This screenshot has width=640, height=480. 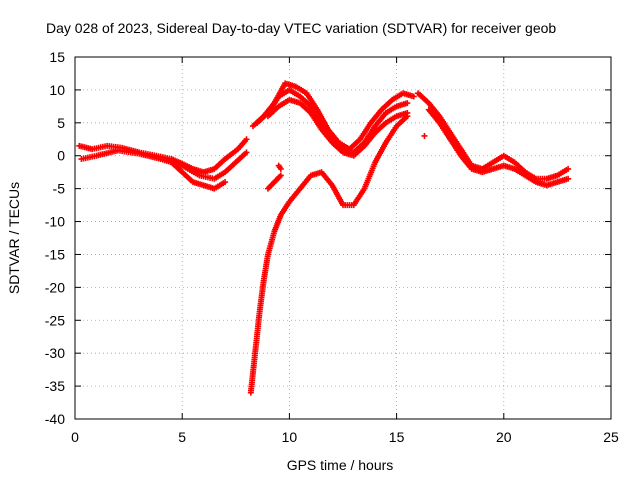 What do you see at coordinates (61, 123) in the screenshot?
I see `y-tick-label: 5` at bounding box center [61, 123].